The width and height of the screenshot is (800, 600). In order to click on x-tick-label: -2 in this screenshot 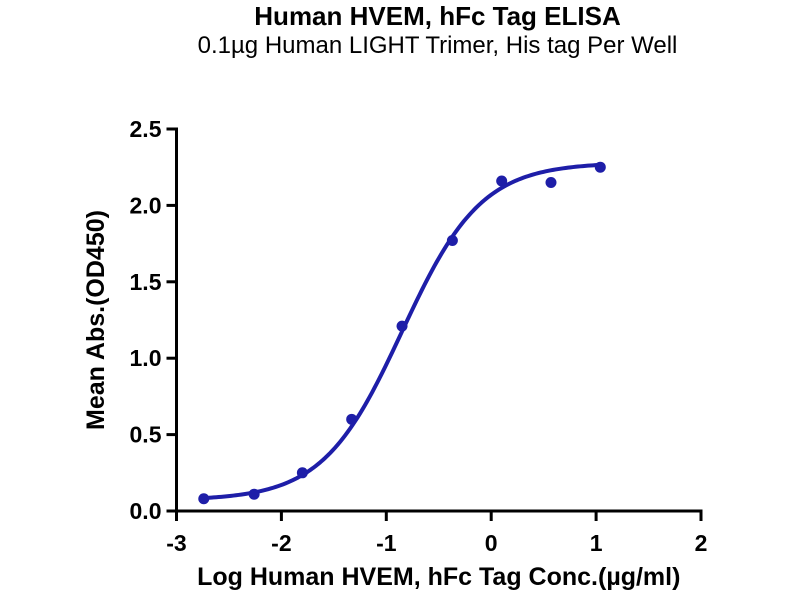, I will do `click(281, 543)`.